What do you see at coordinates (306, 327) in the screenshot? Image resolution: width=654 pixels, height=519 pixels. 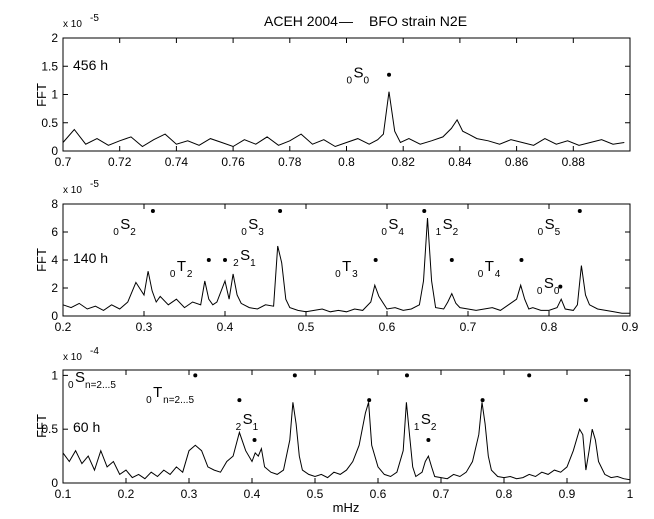 I see `x-tick-label: 0.5` at bounding box center [306, 327].